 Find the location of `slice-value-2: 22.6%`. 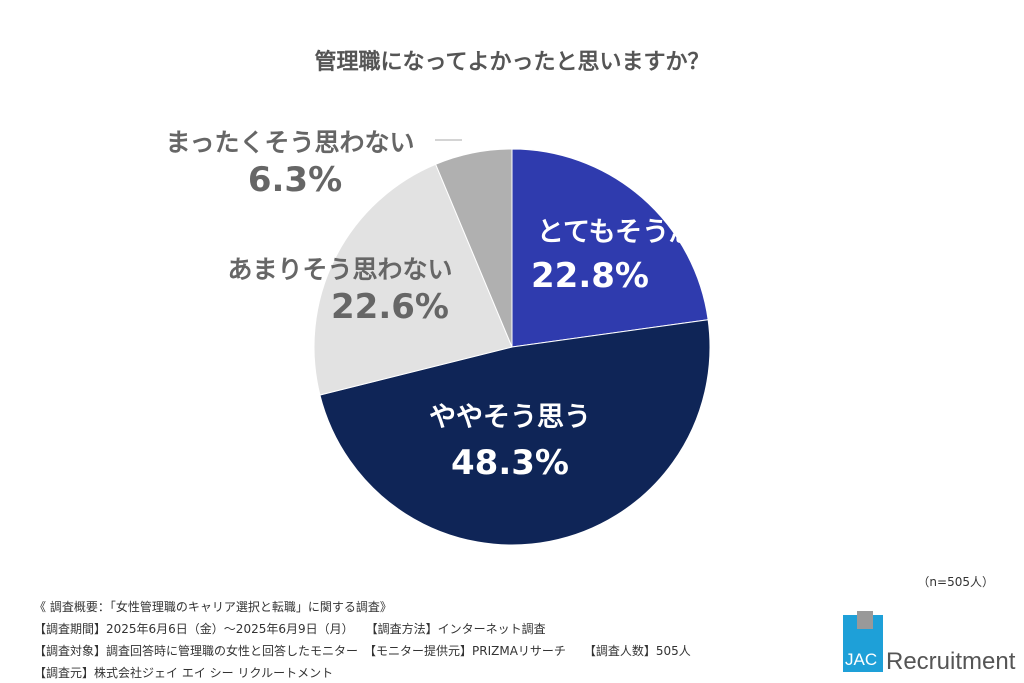

slice-value-2: 22.6% is located at coordinates (390, 307).